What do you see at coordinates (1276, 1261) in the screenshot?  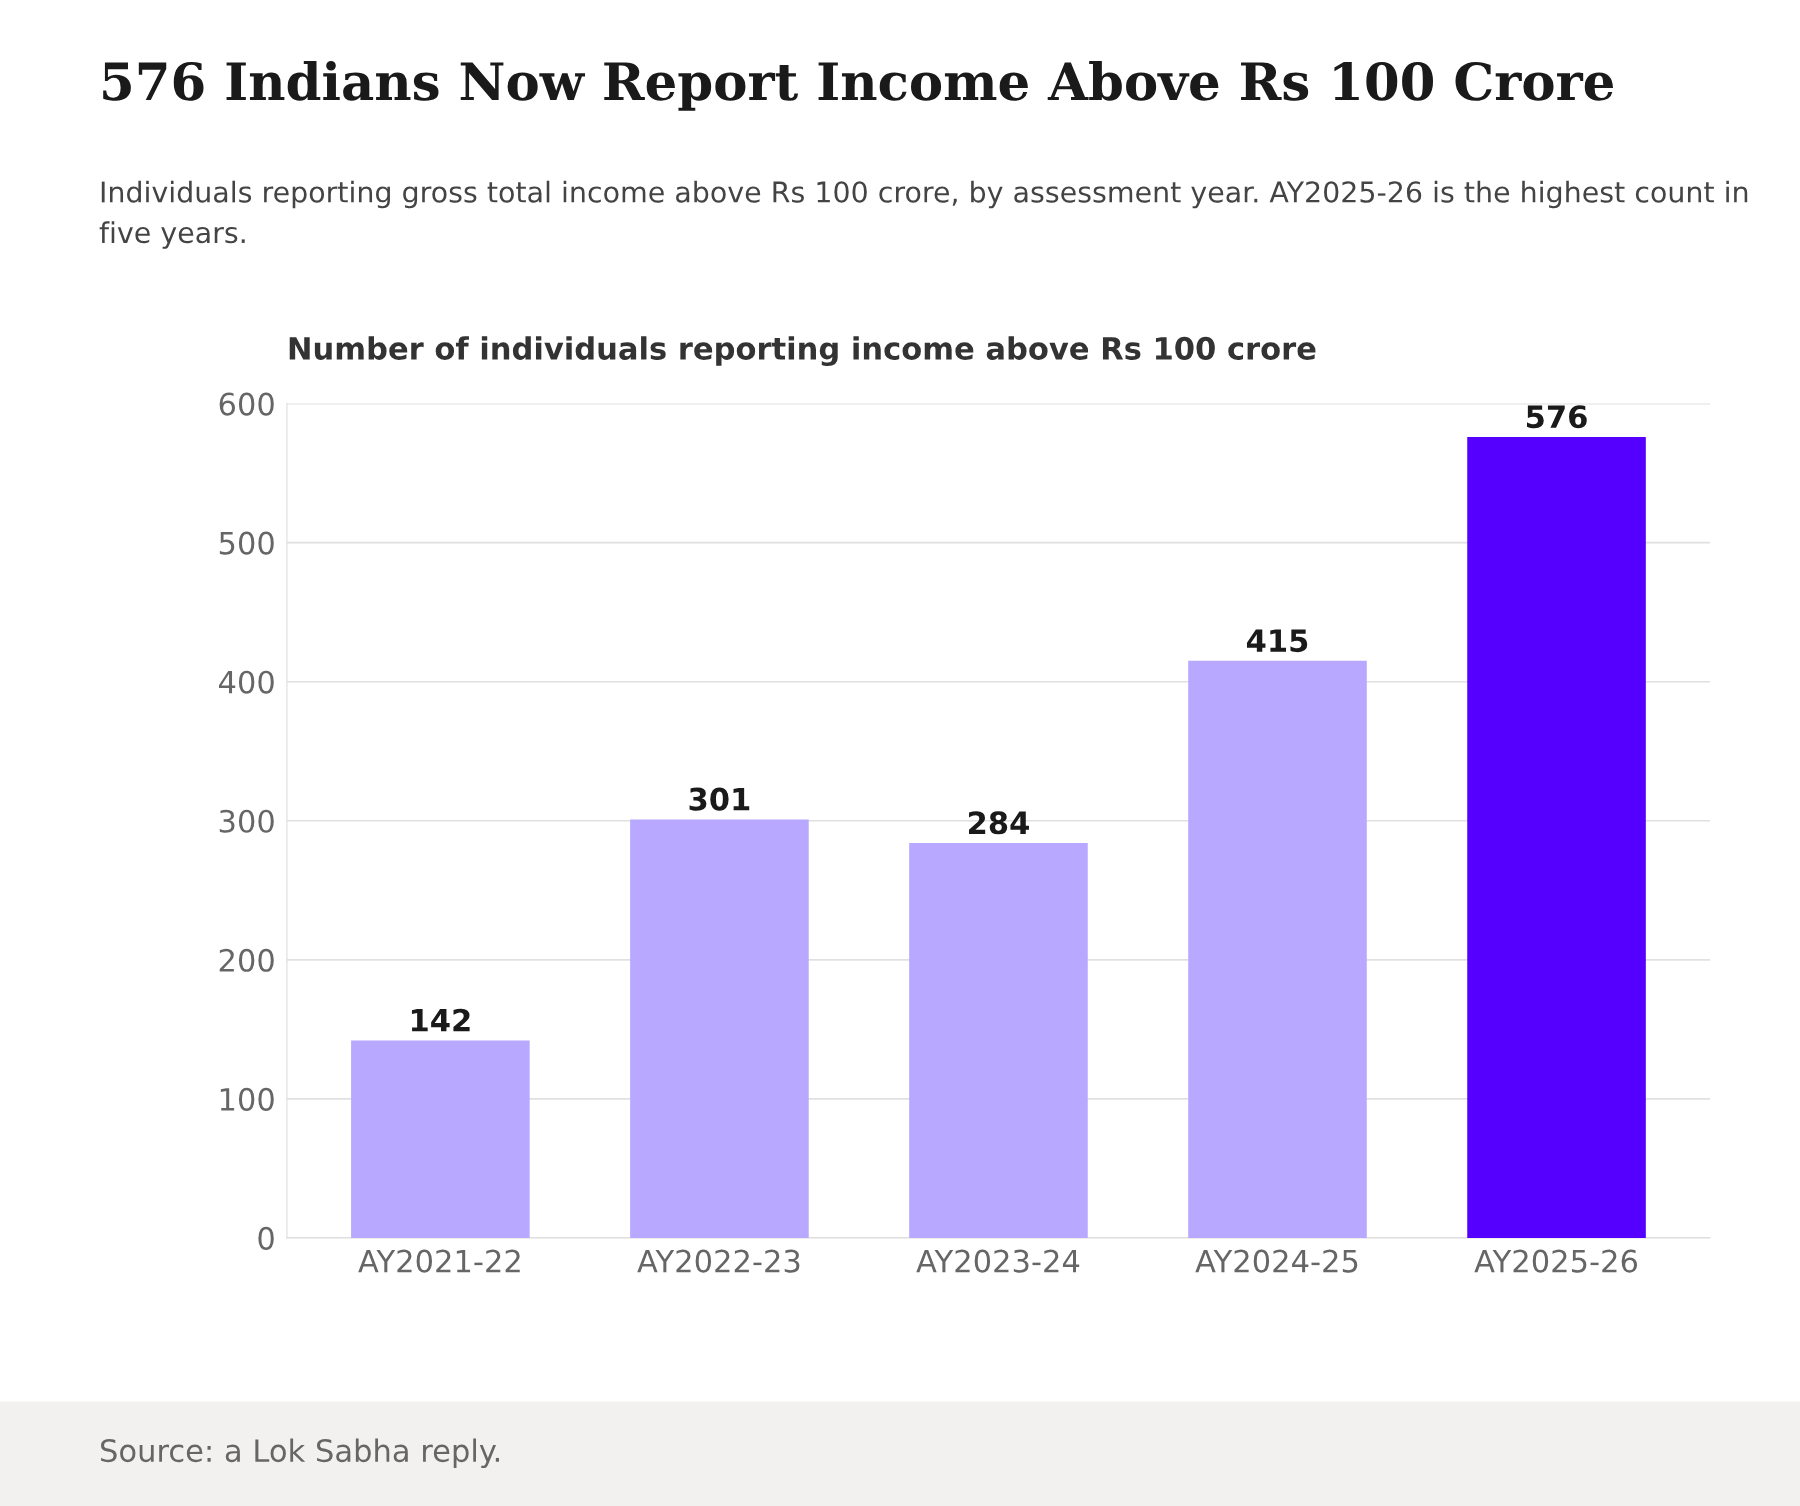 I see `x-tick-label: AY2024-25` at bounding box center [1276, 1261].